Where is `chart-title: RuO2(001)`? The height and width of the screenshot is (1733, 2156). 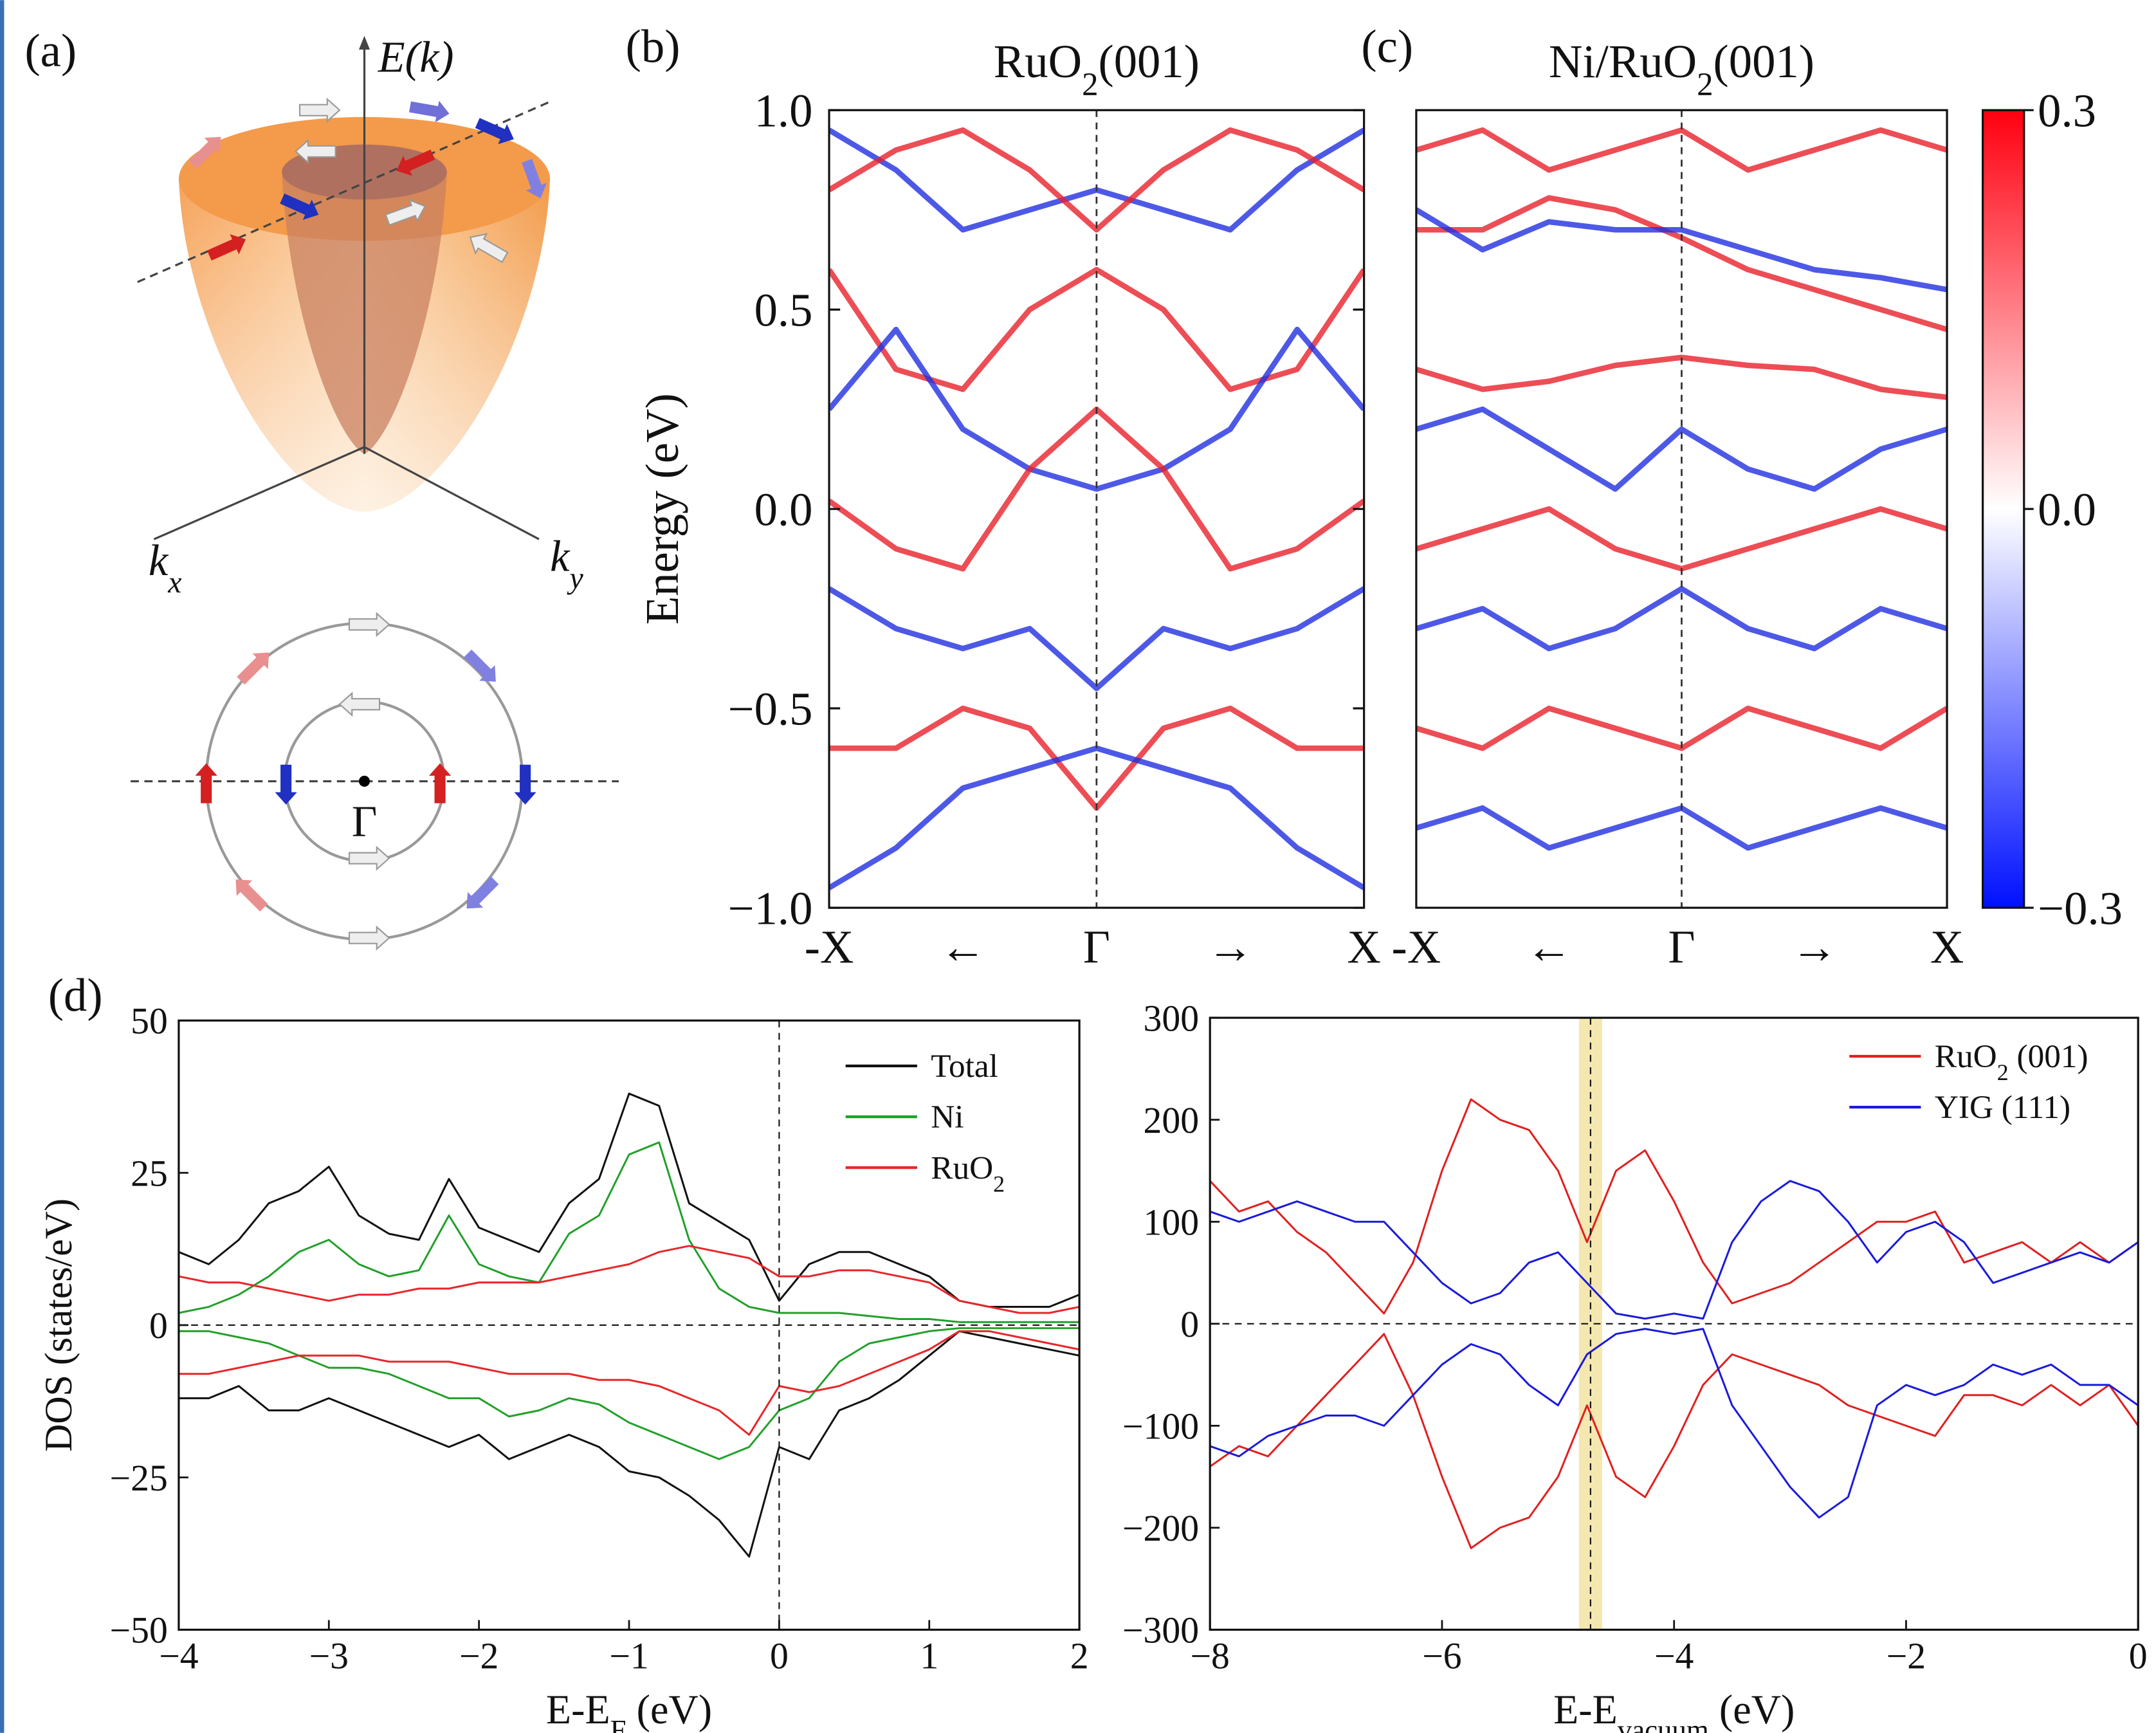
chart-title: RuO2(001) is located at coordinates (1097, 69).